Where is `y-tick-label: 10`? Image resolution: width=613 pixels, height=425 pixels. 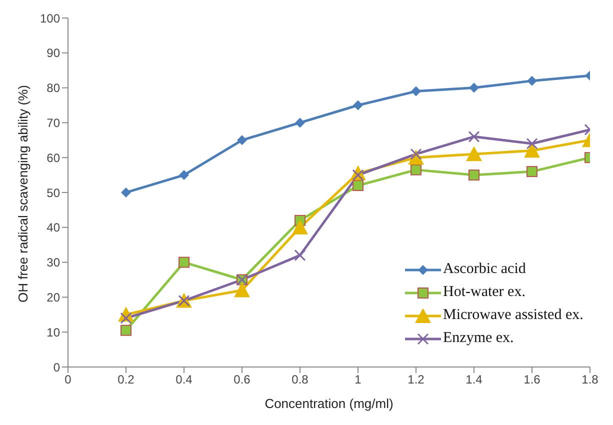
y-tick-label: 10 is located at coordinates (53, 332).